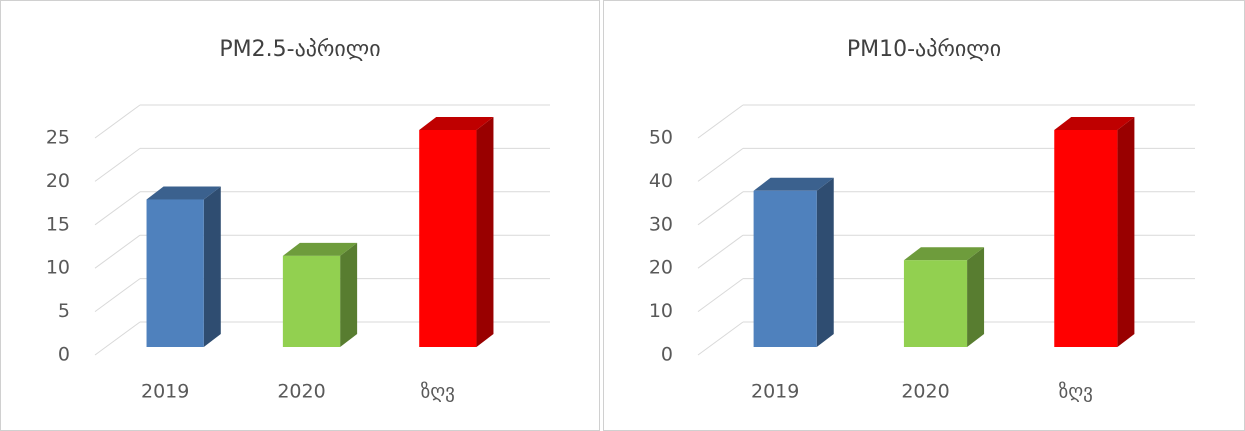 The image size is (1245, 431). I want to click on y-tick-label: 25, so click(58, 138).